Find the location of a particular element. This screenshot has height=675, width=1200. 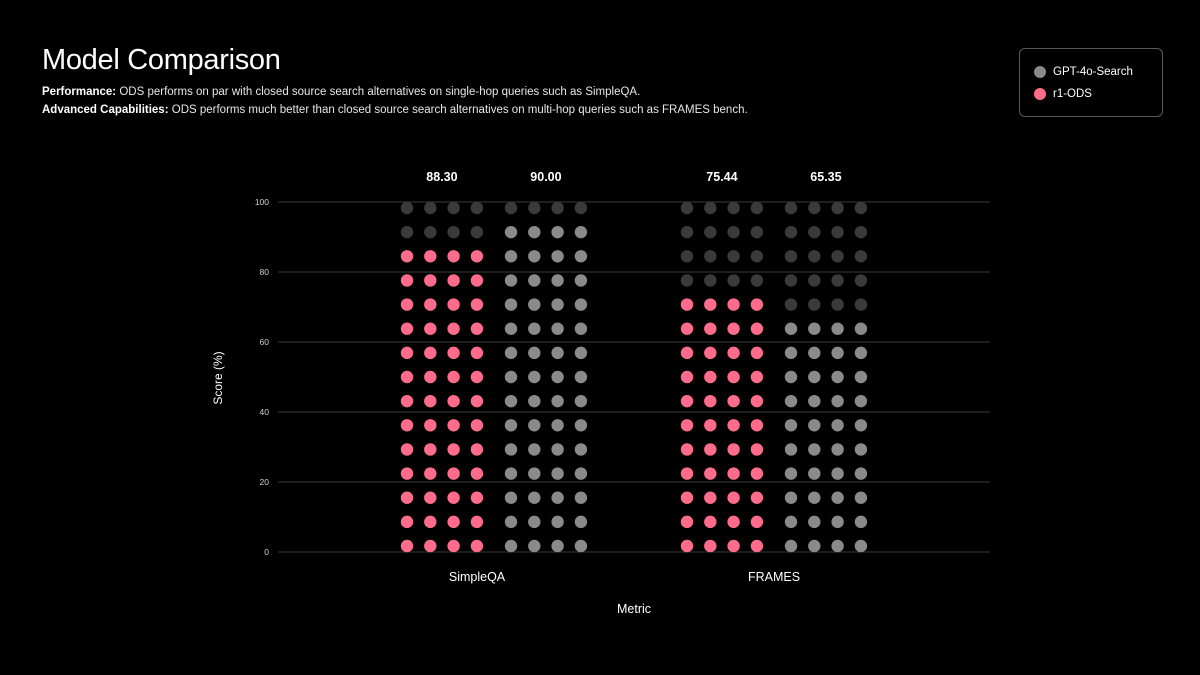

chart-legend: GPT-4o-Search r1-ODS is located at coordinates (1091, 82).